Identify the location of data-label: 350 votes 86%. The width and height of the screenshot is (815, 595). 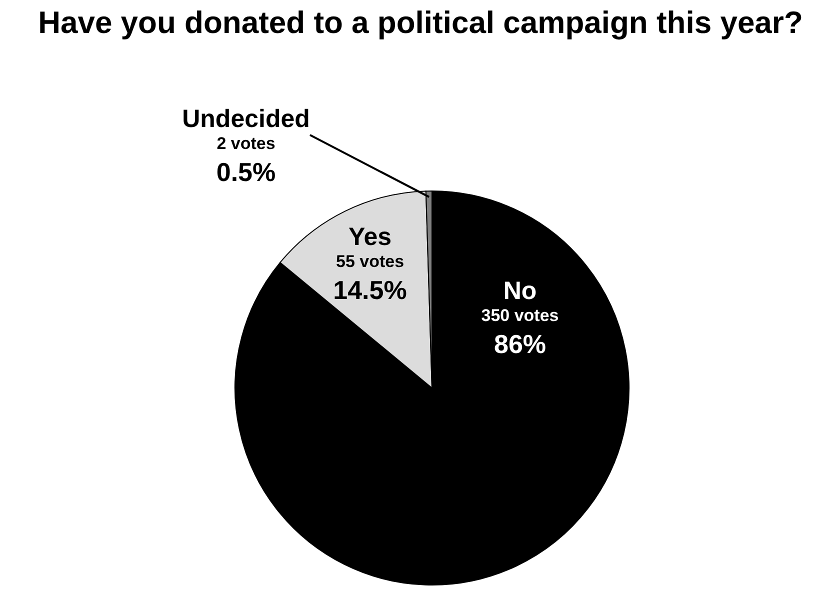
(520, 332).